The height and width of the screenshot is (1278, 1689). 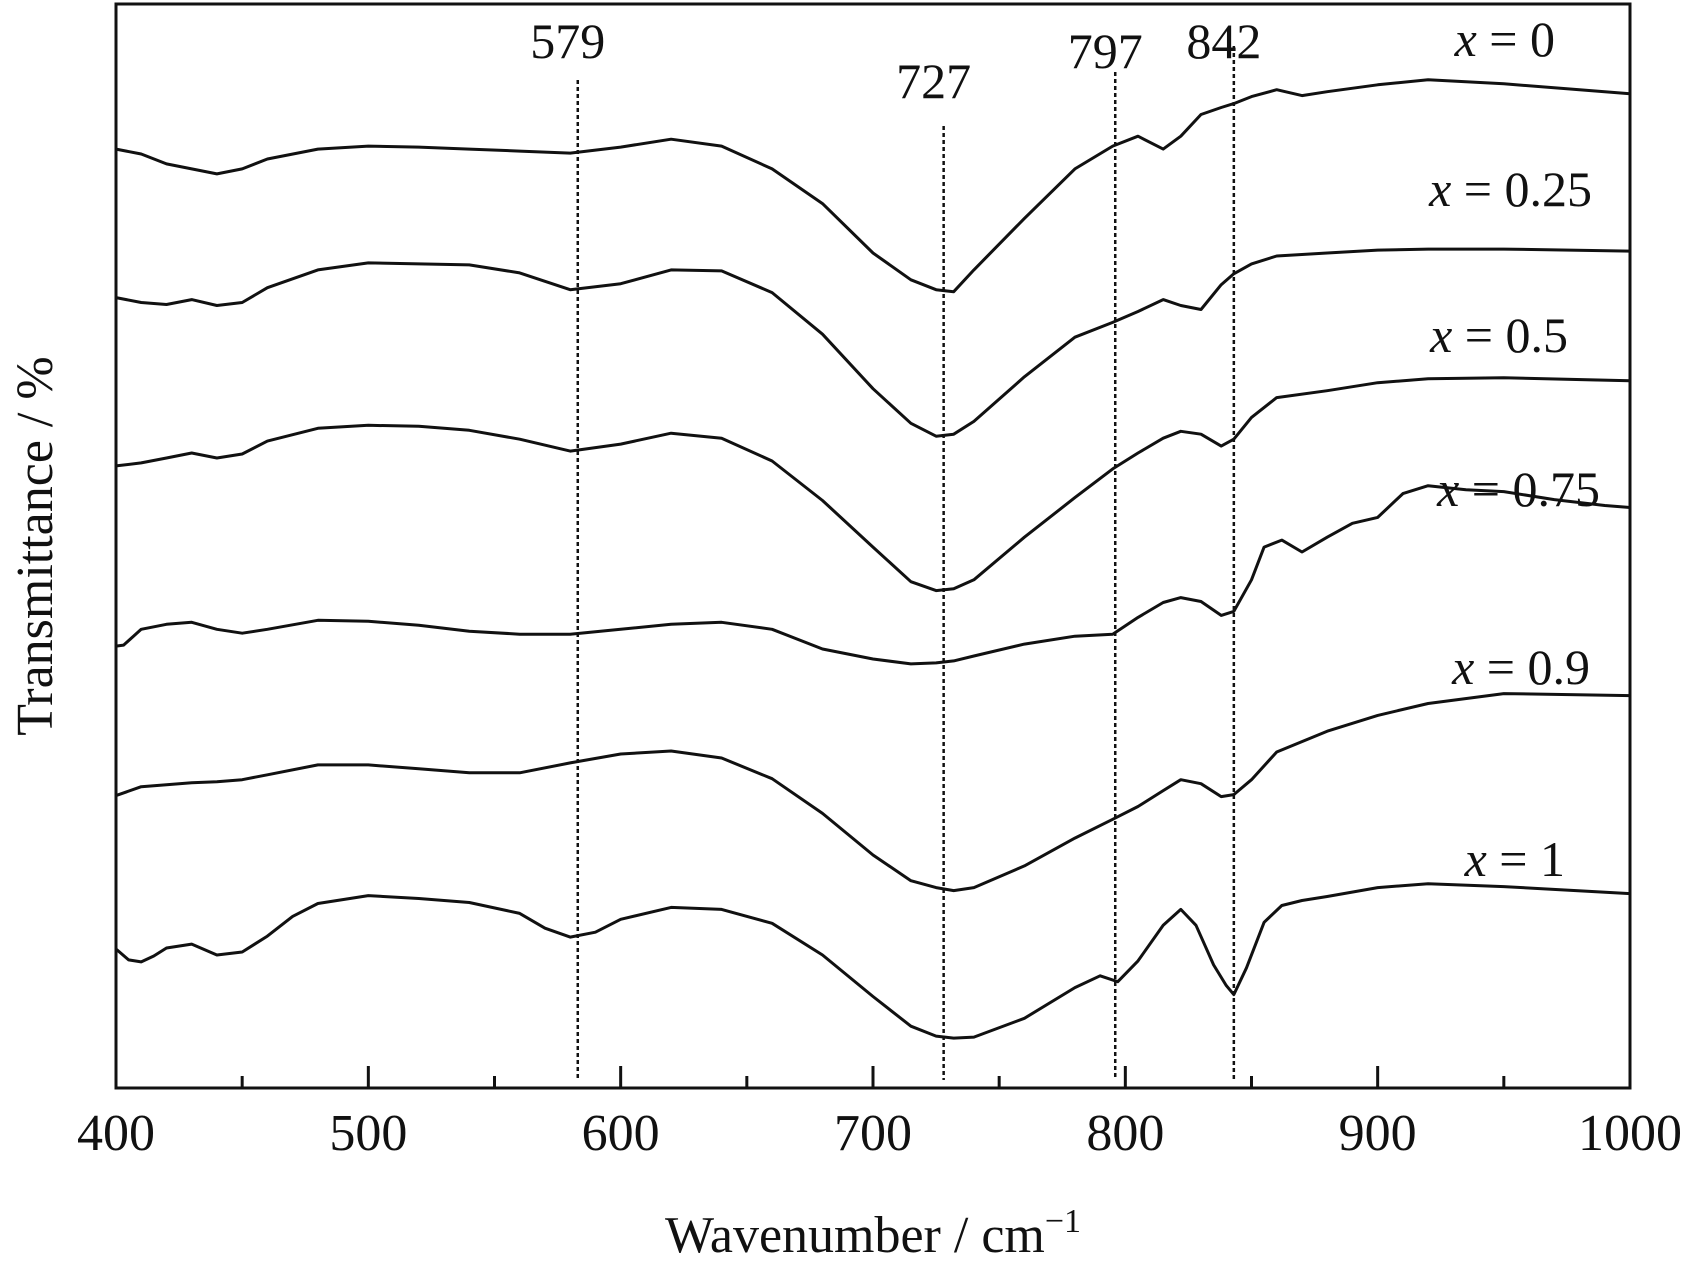 I want to click on x-tick-label: 700, so click(x=873, y=1133).